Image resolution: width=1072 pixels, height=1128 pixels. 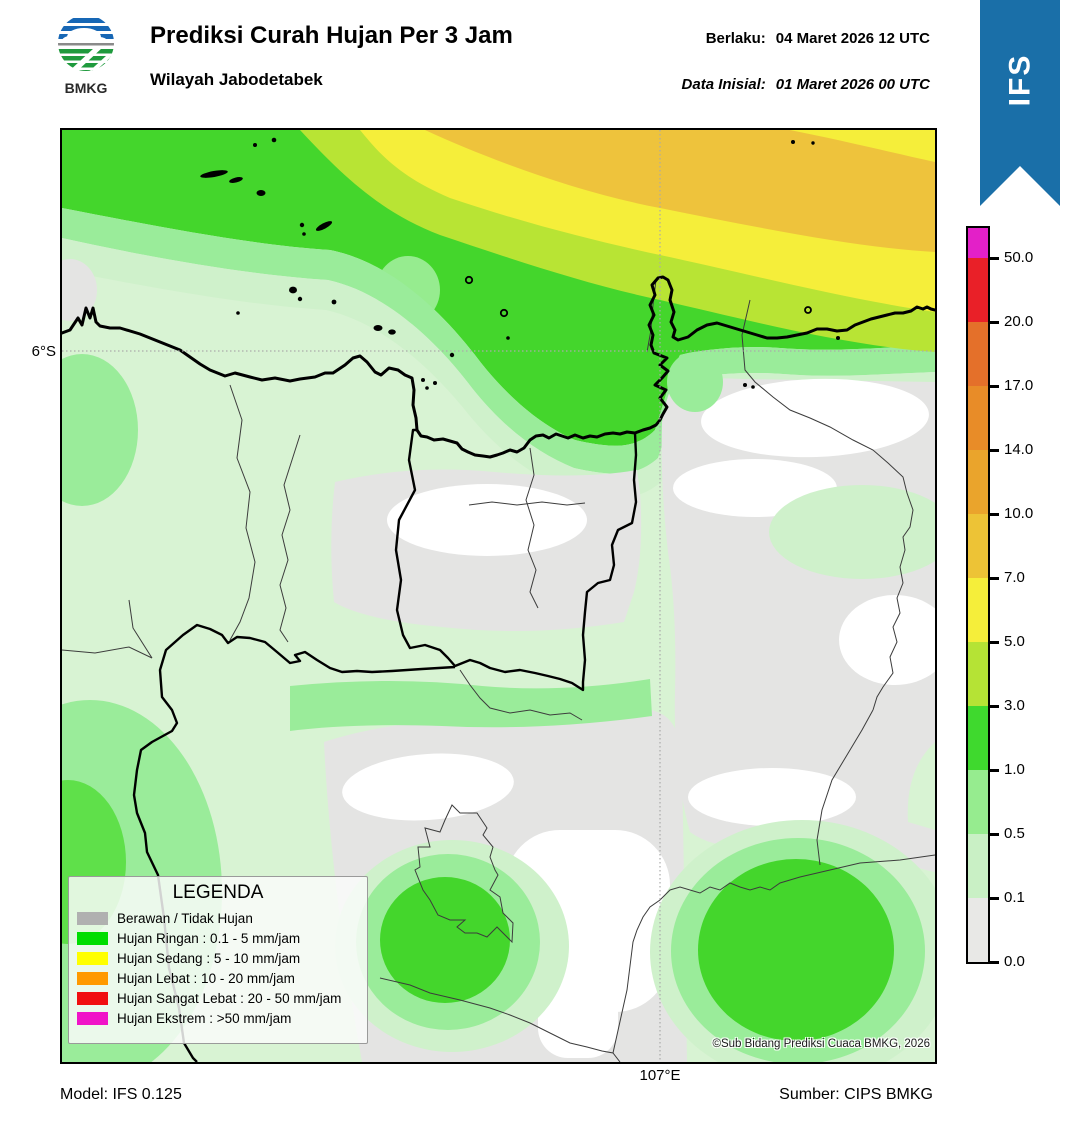 I want to click on colorbar-tick-label: 7.0, so click(x=1014, y=577).